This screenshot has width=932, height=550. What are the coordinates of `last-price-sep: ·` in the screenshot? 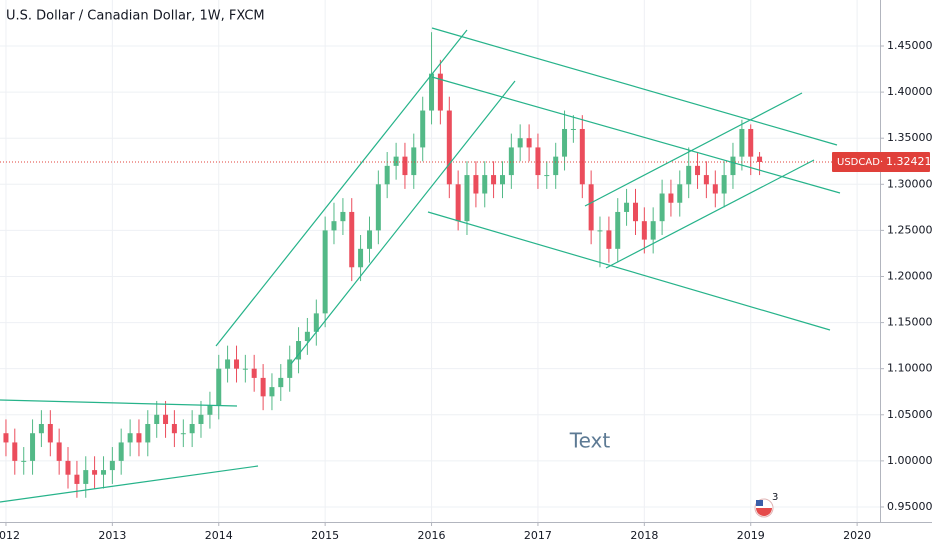 It's located at (881, 162).